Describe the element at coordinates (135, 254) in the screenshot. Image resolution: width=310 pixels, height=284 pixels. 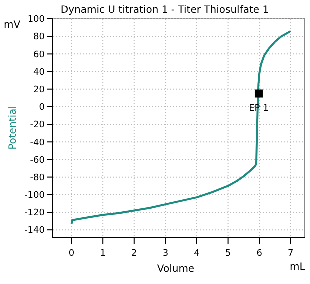
I see `x-tick-label: 2` at that location.